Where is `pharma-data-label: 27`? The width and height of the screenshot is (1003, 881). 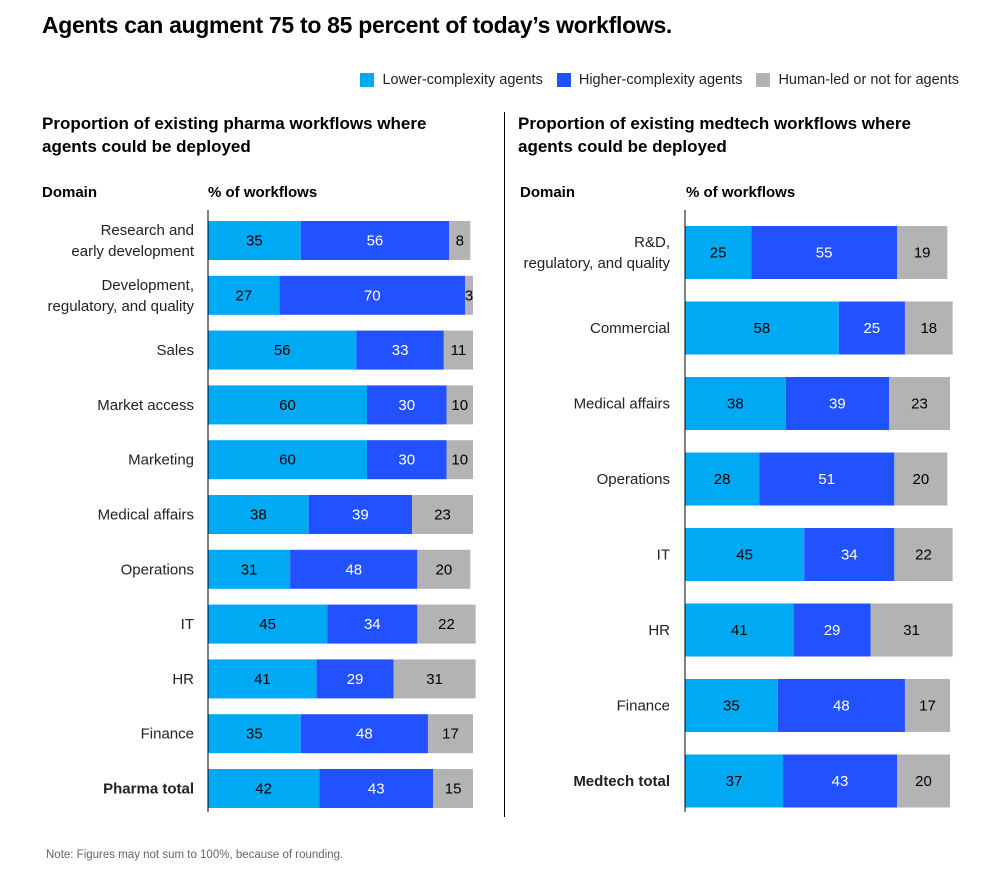
pharma-data-label: 27 is located at coordinates (243, 295).